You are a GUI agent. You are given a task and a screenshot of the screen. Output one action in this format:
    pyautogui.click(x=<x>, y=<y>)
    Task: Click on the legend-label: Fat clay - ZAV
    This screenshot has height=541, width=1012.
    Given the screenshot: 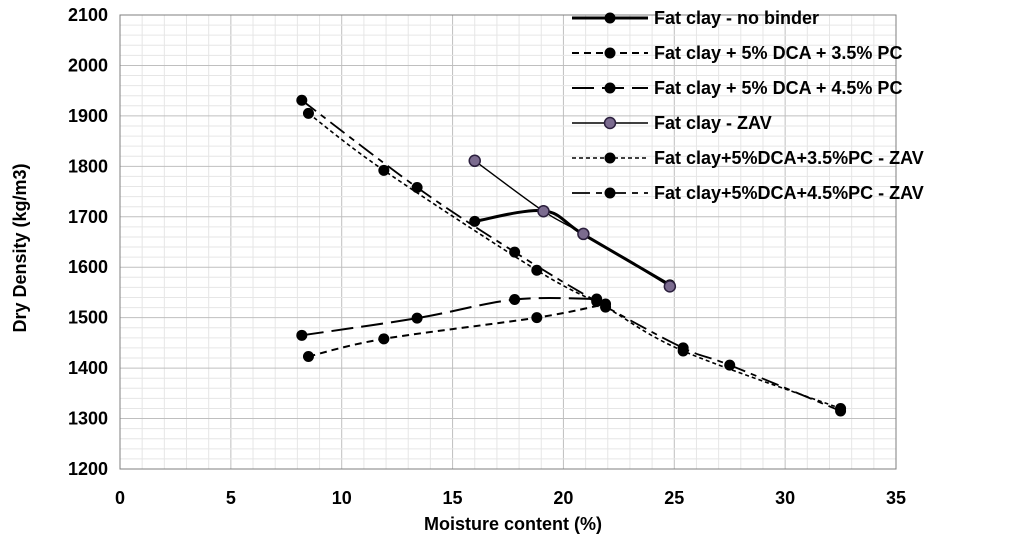 What is the action you would take?
    pyautogui.click(x=713, y=123)
    